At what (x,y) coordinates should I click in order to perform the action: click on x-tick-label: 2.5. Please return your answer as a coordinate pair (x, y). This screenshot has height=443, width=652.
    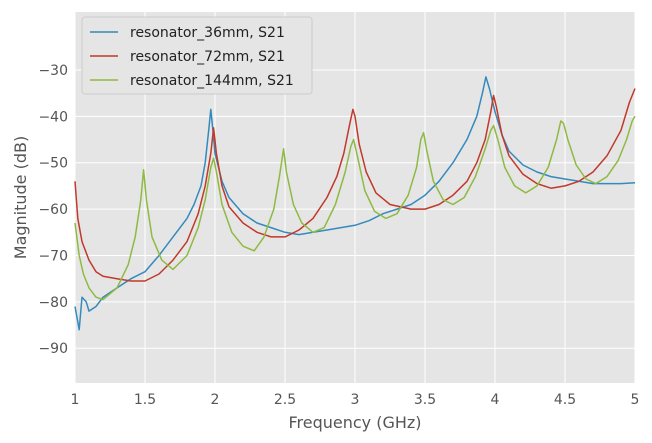
    Looking at the image, I should click on (285, 400).